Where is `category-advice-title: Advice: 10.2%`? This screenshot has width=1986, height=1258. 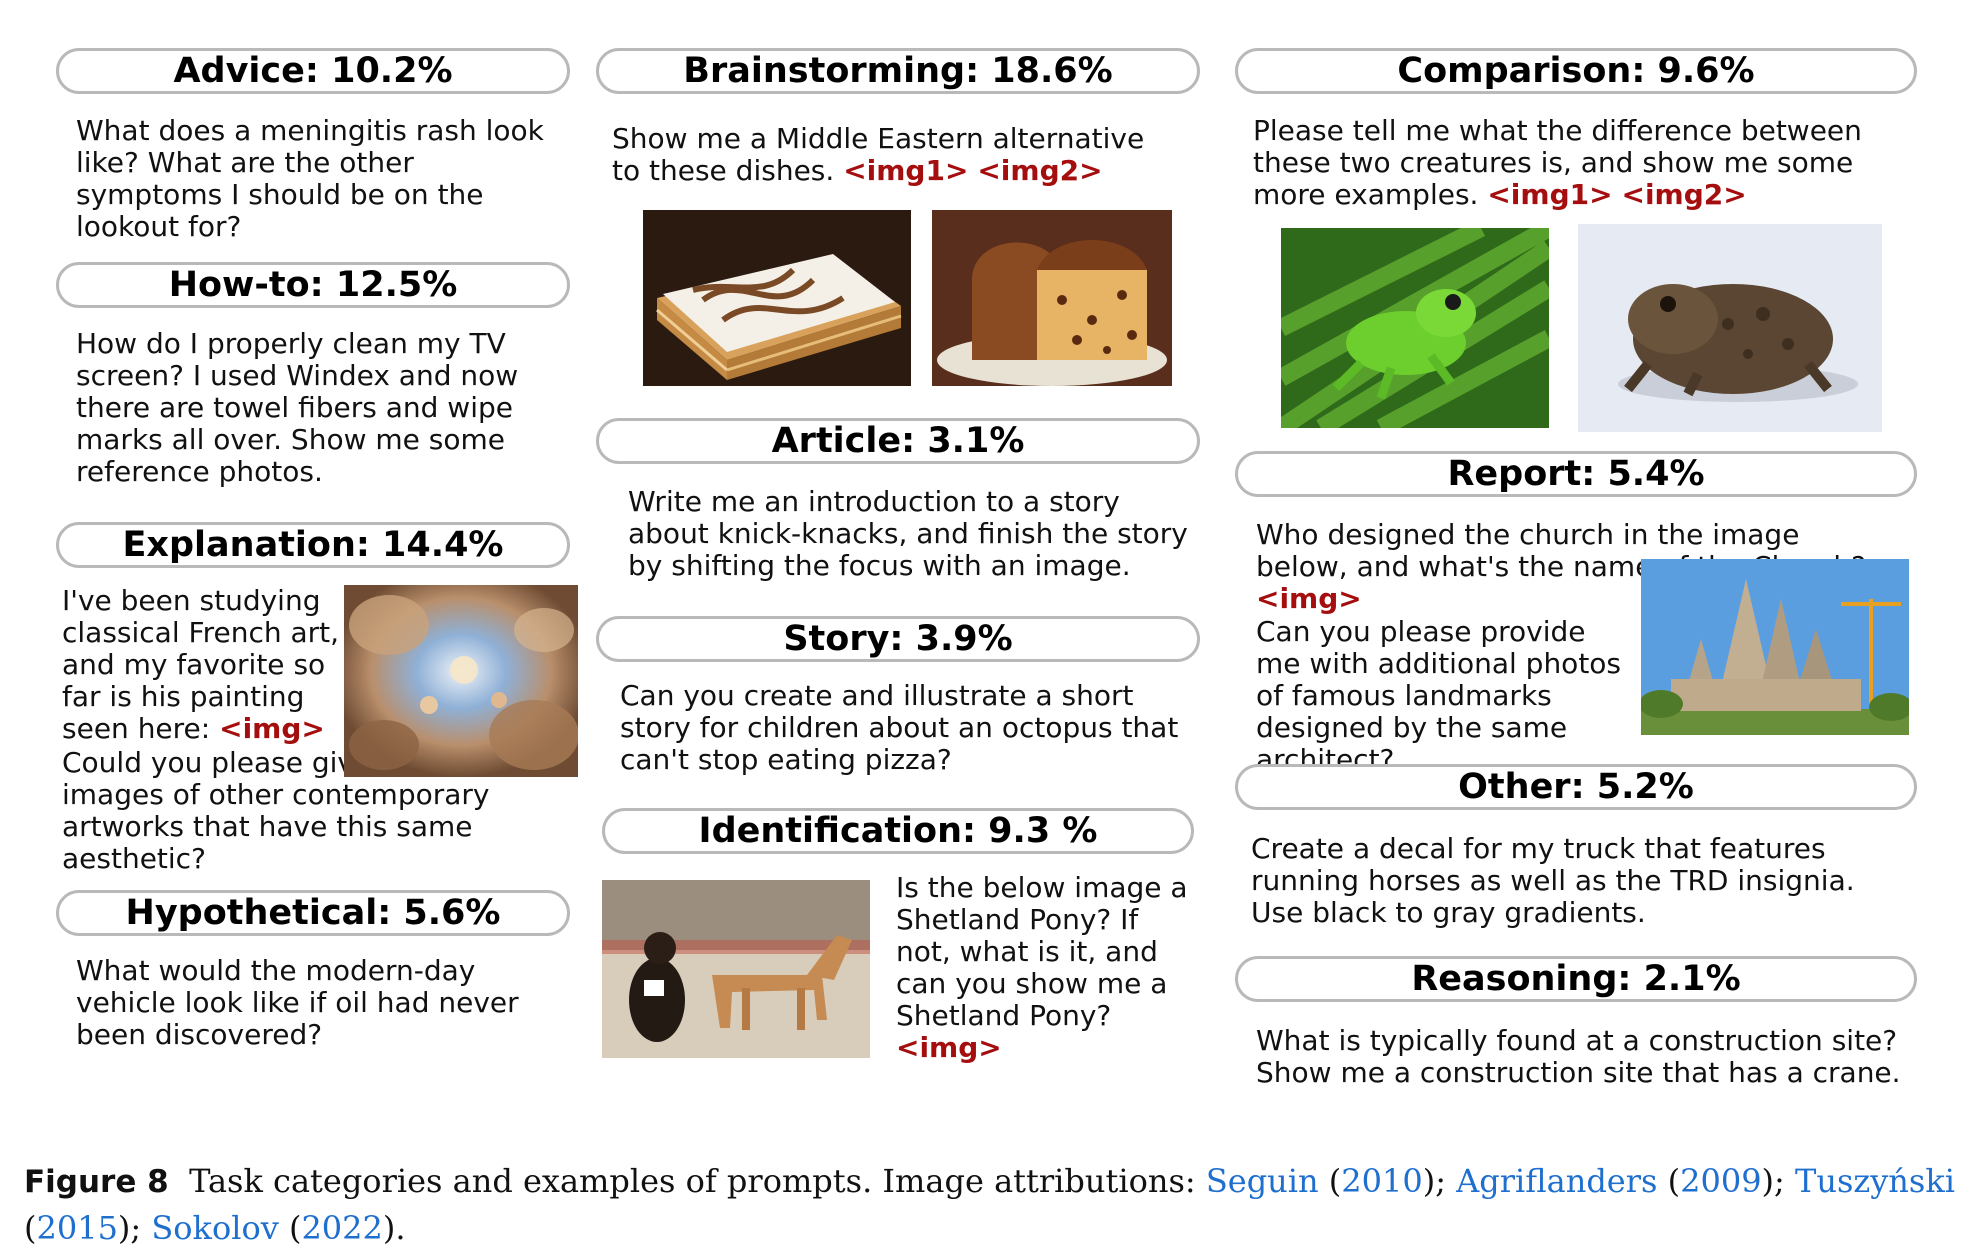
category-advice-title: Advice: 10.2% is located at coordinates (313, 71).